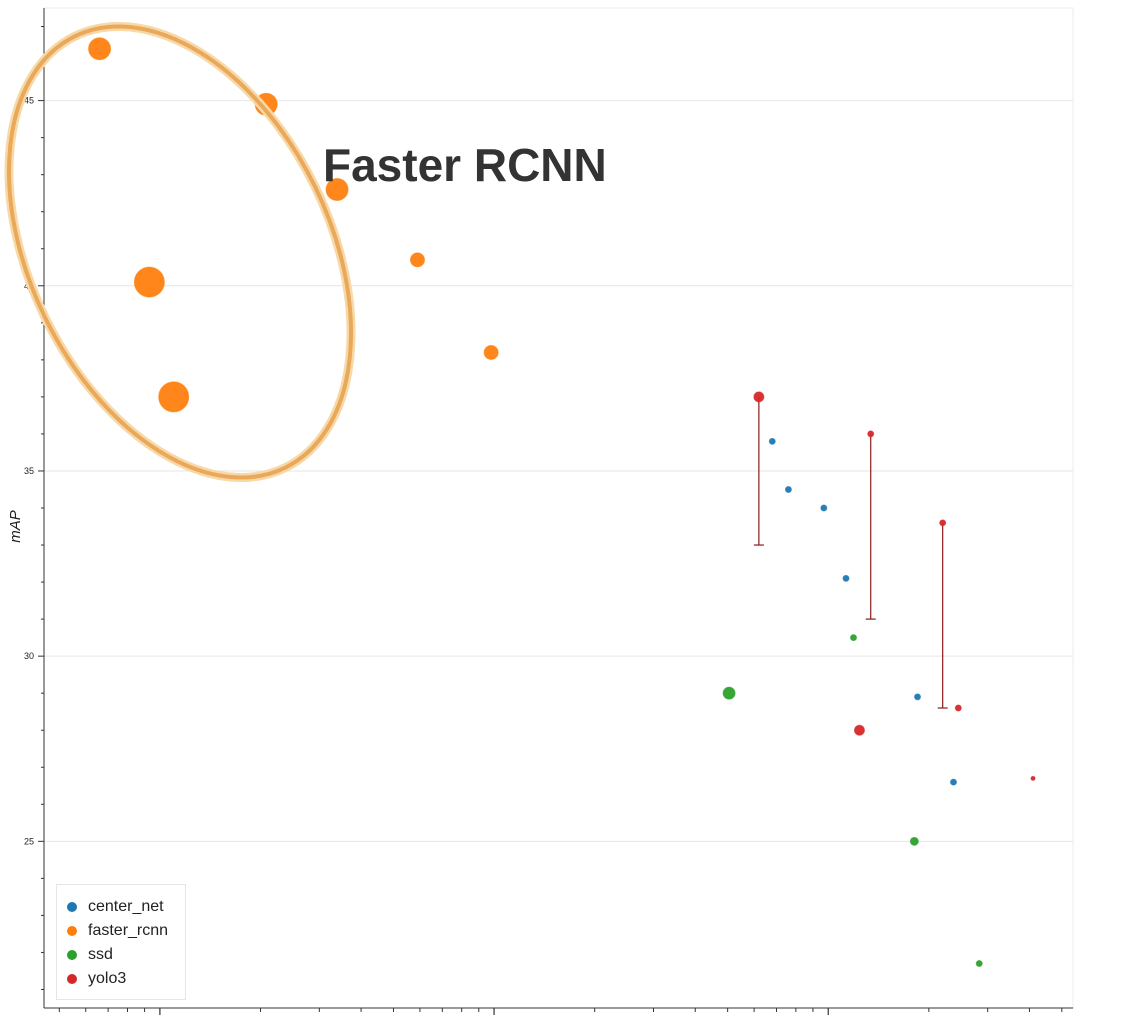 Image resolution: width=1129 pixels, height=1026 pixels. What do you see at coordinates (72, 907) in the screenshot?
I see `legend-swatch-center-net` at bounding box center [72, 907].